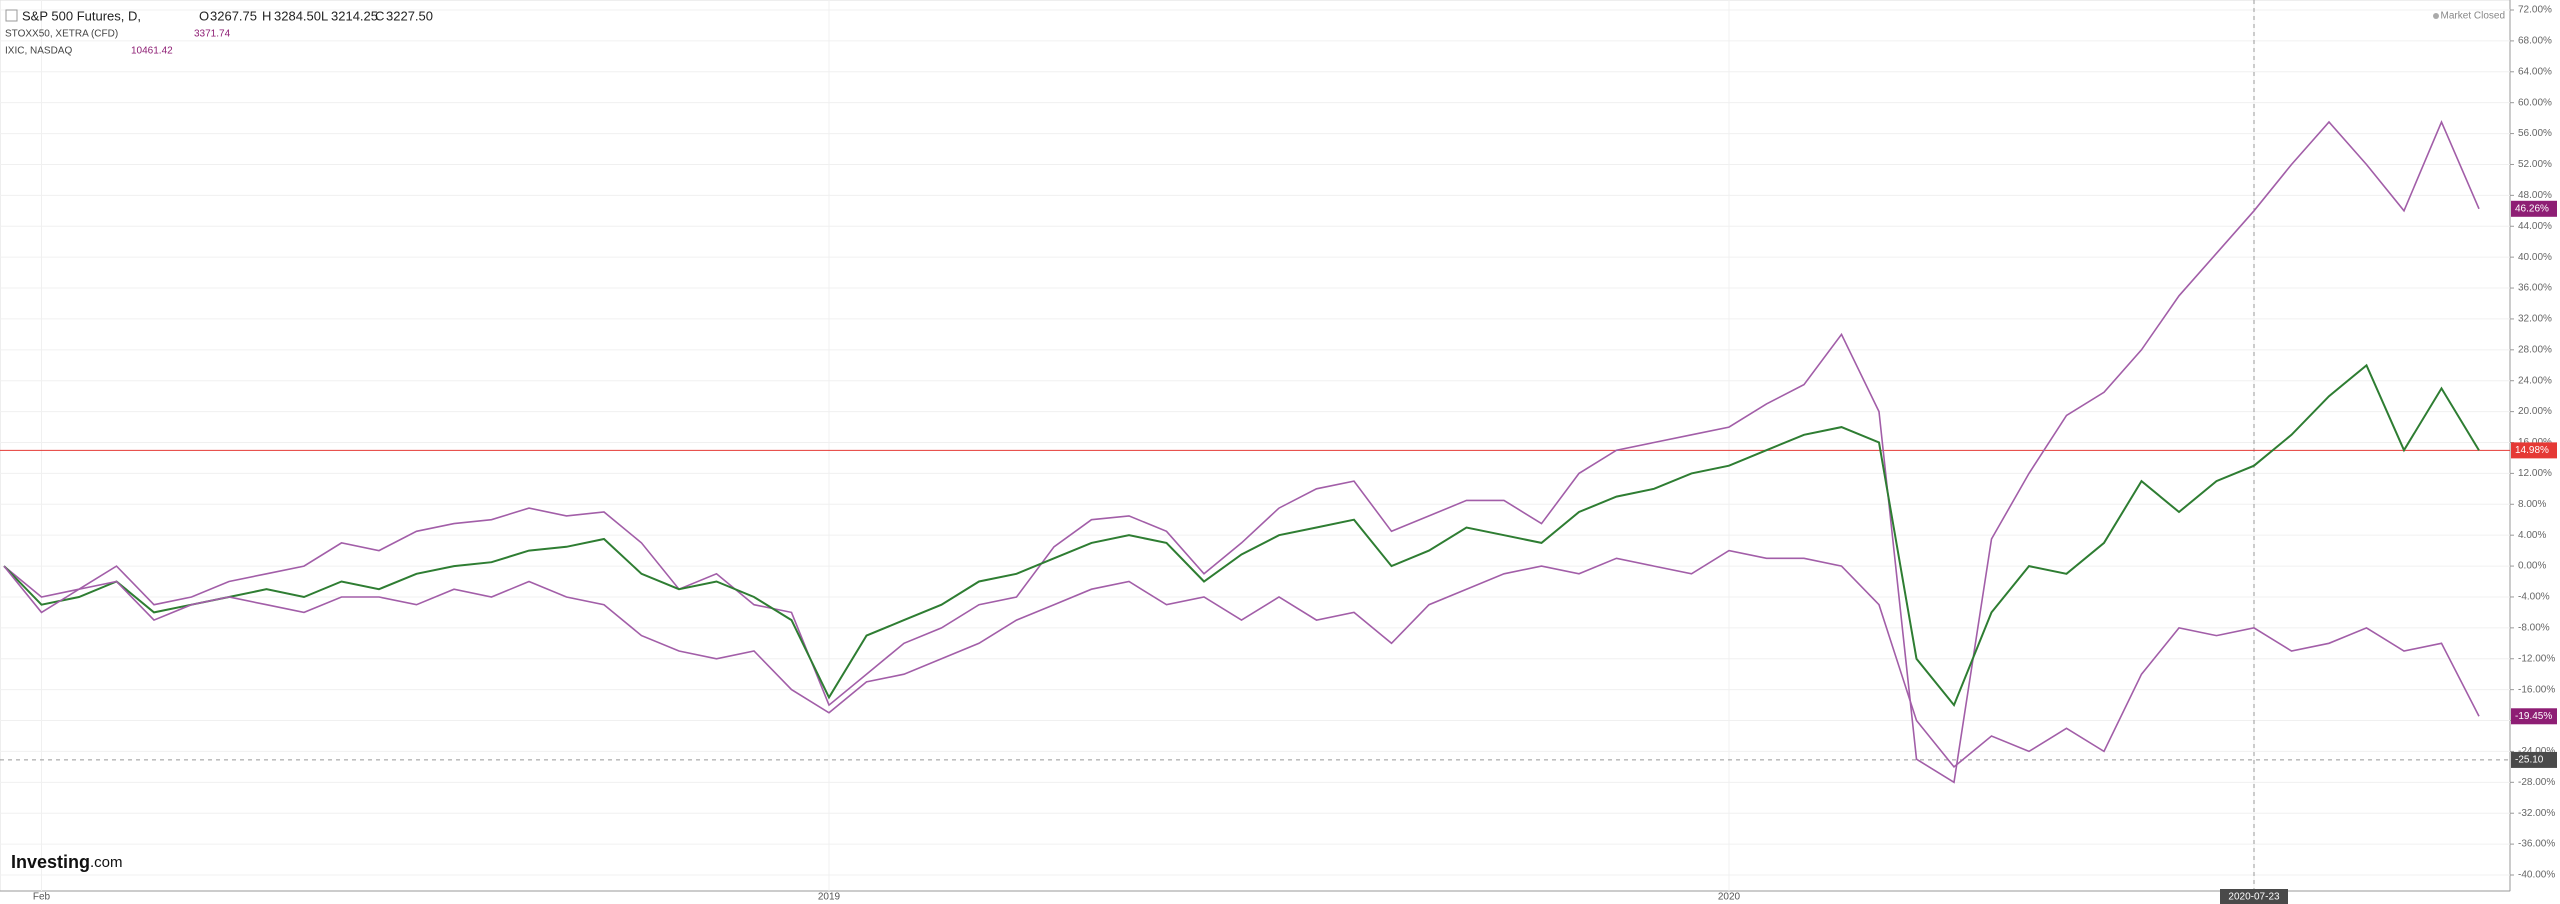 This screenshot has height=904, width=2560. What do you see at coordinates (379, 15) in the screenshot?
I see `ohlc-key: C` at bounding box center [379, 15].